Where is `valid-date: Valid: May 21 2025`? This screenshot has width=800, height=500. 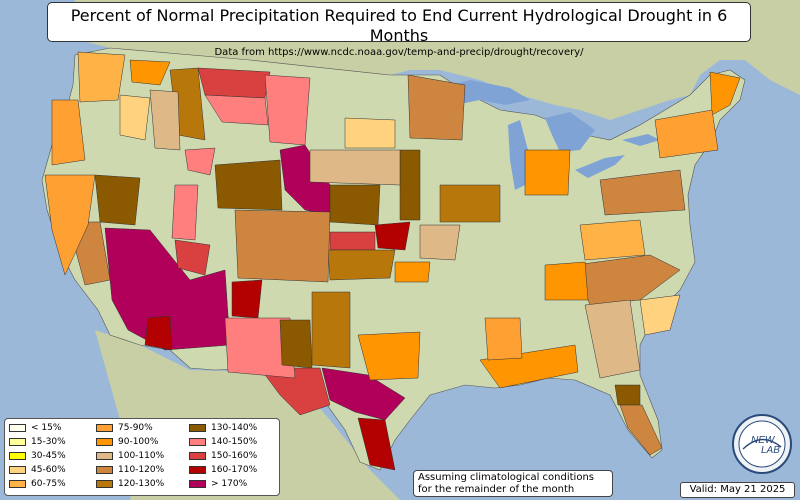
valid-date: Valid: May 21 2025 is located at coordinates (737, 490).